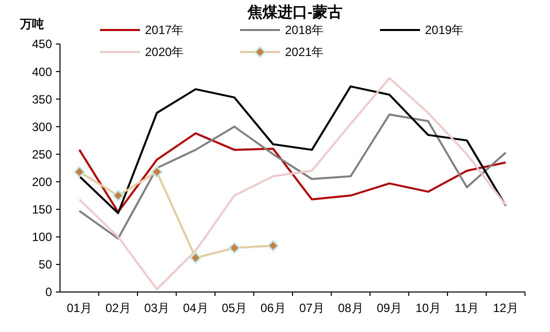 Image resolution: width=550 pixels, height=332 pixels. Describe the element at coordinates (351, 308) in the screenshot. I see `x-tick-label: 08月` at that location.